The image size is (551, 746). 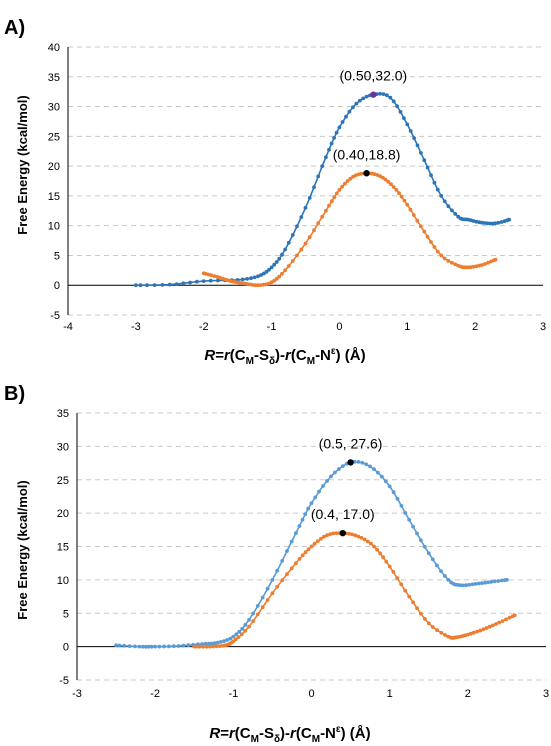 I want to click on x-axis-label-part: =, so click(x=219, y=355).